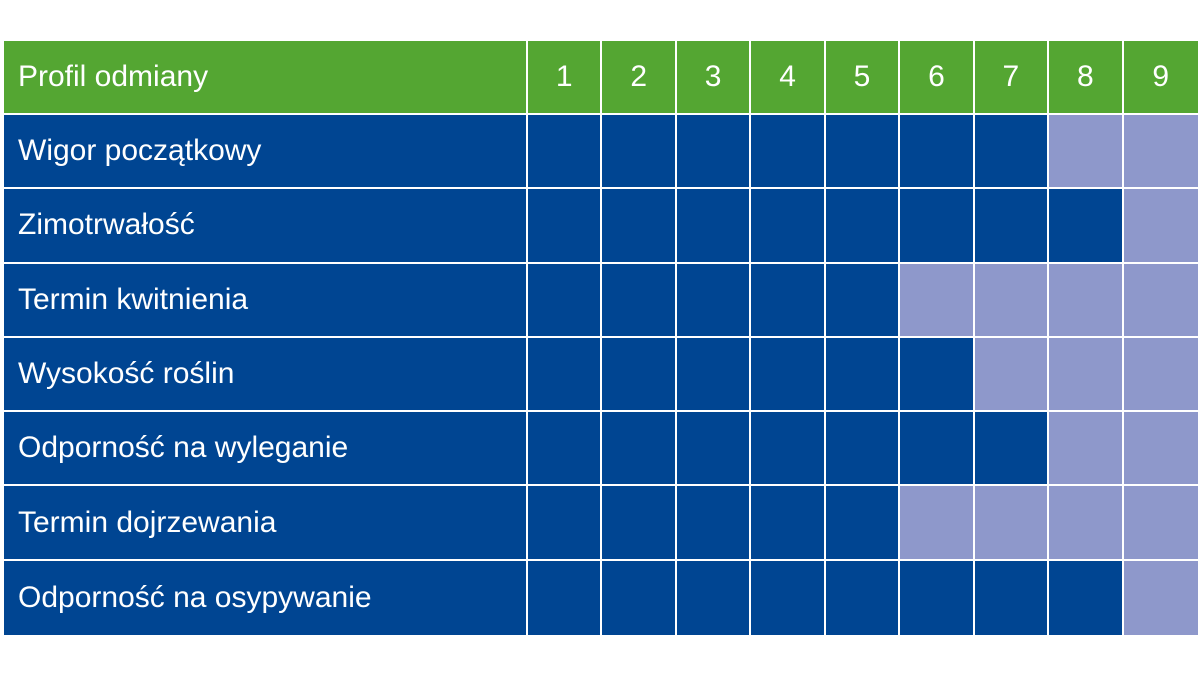  What do you see at coordinates (714, 78) in the screenshot?
I see `header-scale-3: 3` at bounding box center [714, 78].